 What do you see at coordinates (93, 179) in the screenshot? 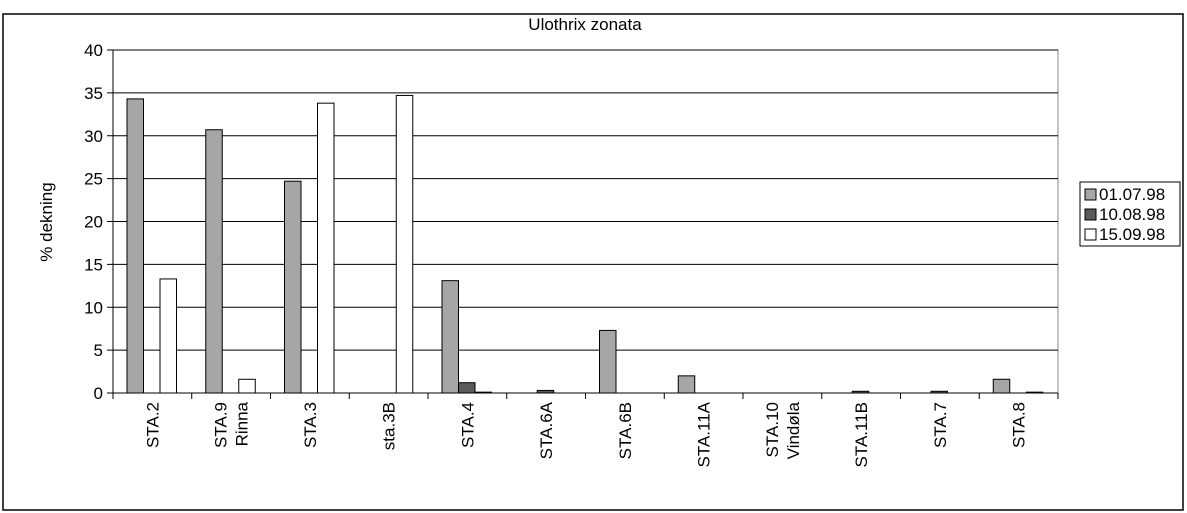
I see `y-tick-label: 25` at bounding box center [93, 179].